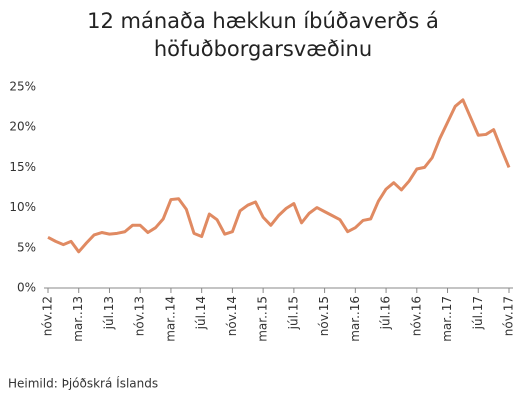  I want to click on x-tick-label: mar..16, so click(355, 319).